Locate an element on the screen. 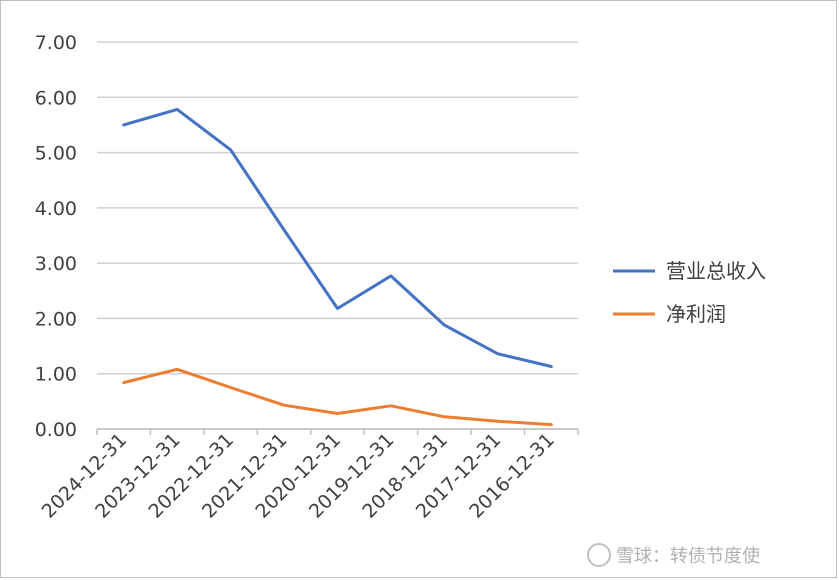 The width and height of the screenshot is (839, 580). y-tick-label: 4.00 is located at coordinates (56, 209).